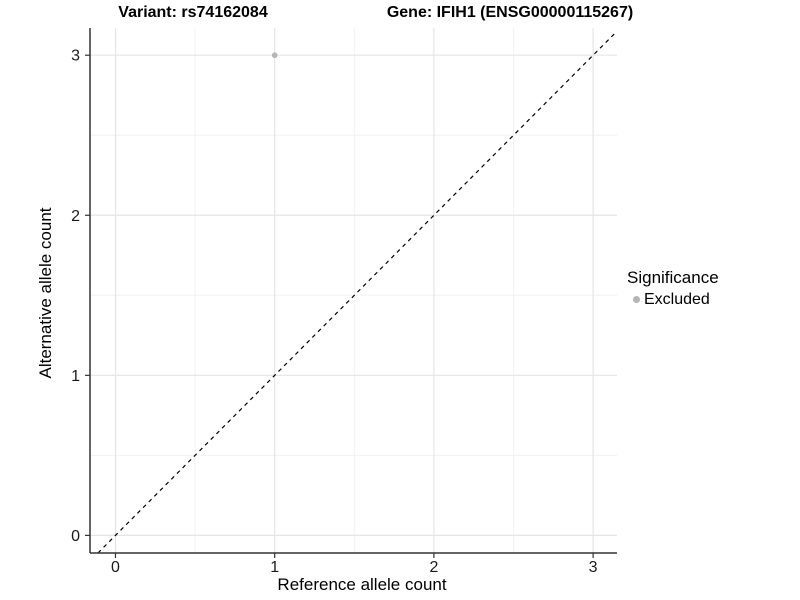 The width and height of the screenshot is (800, 600). What do you see at coordinates (274, 55) in the screenshot?
I see `data-point` at bounding box center [274, 55].